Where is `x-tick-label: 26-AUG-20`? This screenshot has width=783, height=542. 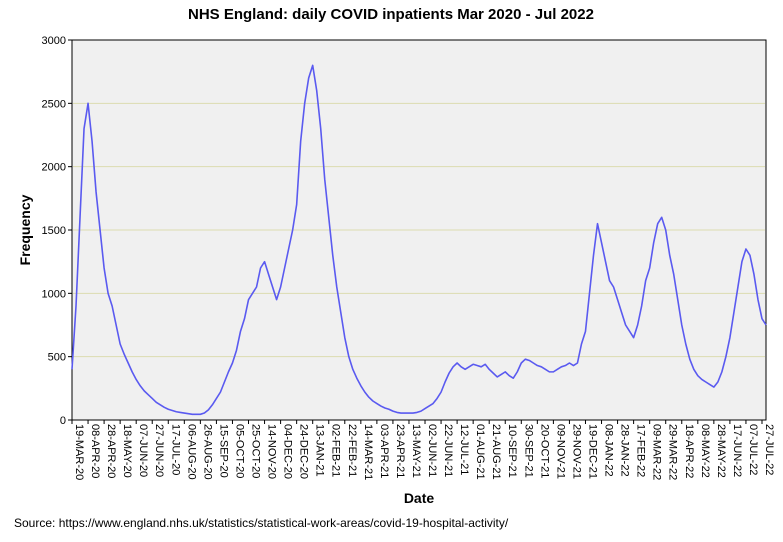 x-tick-label: 26-AUG-20 is located at coordinates (207, 452).